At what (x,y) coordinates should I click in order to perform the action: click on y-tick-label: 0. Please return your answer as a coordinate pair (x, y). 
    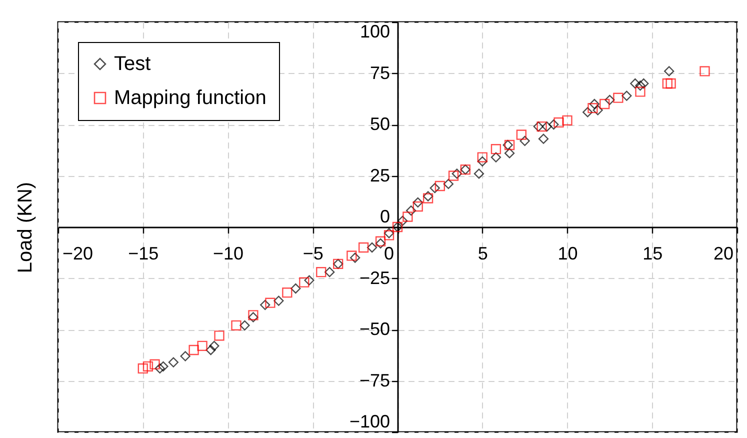
    Looking at the image, I should click on (385, 216).